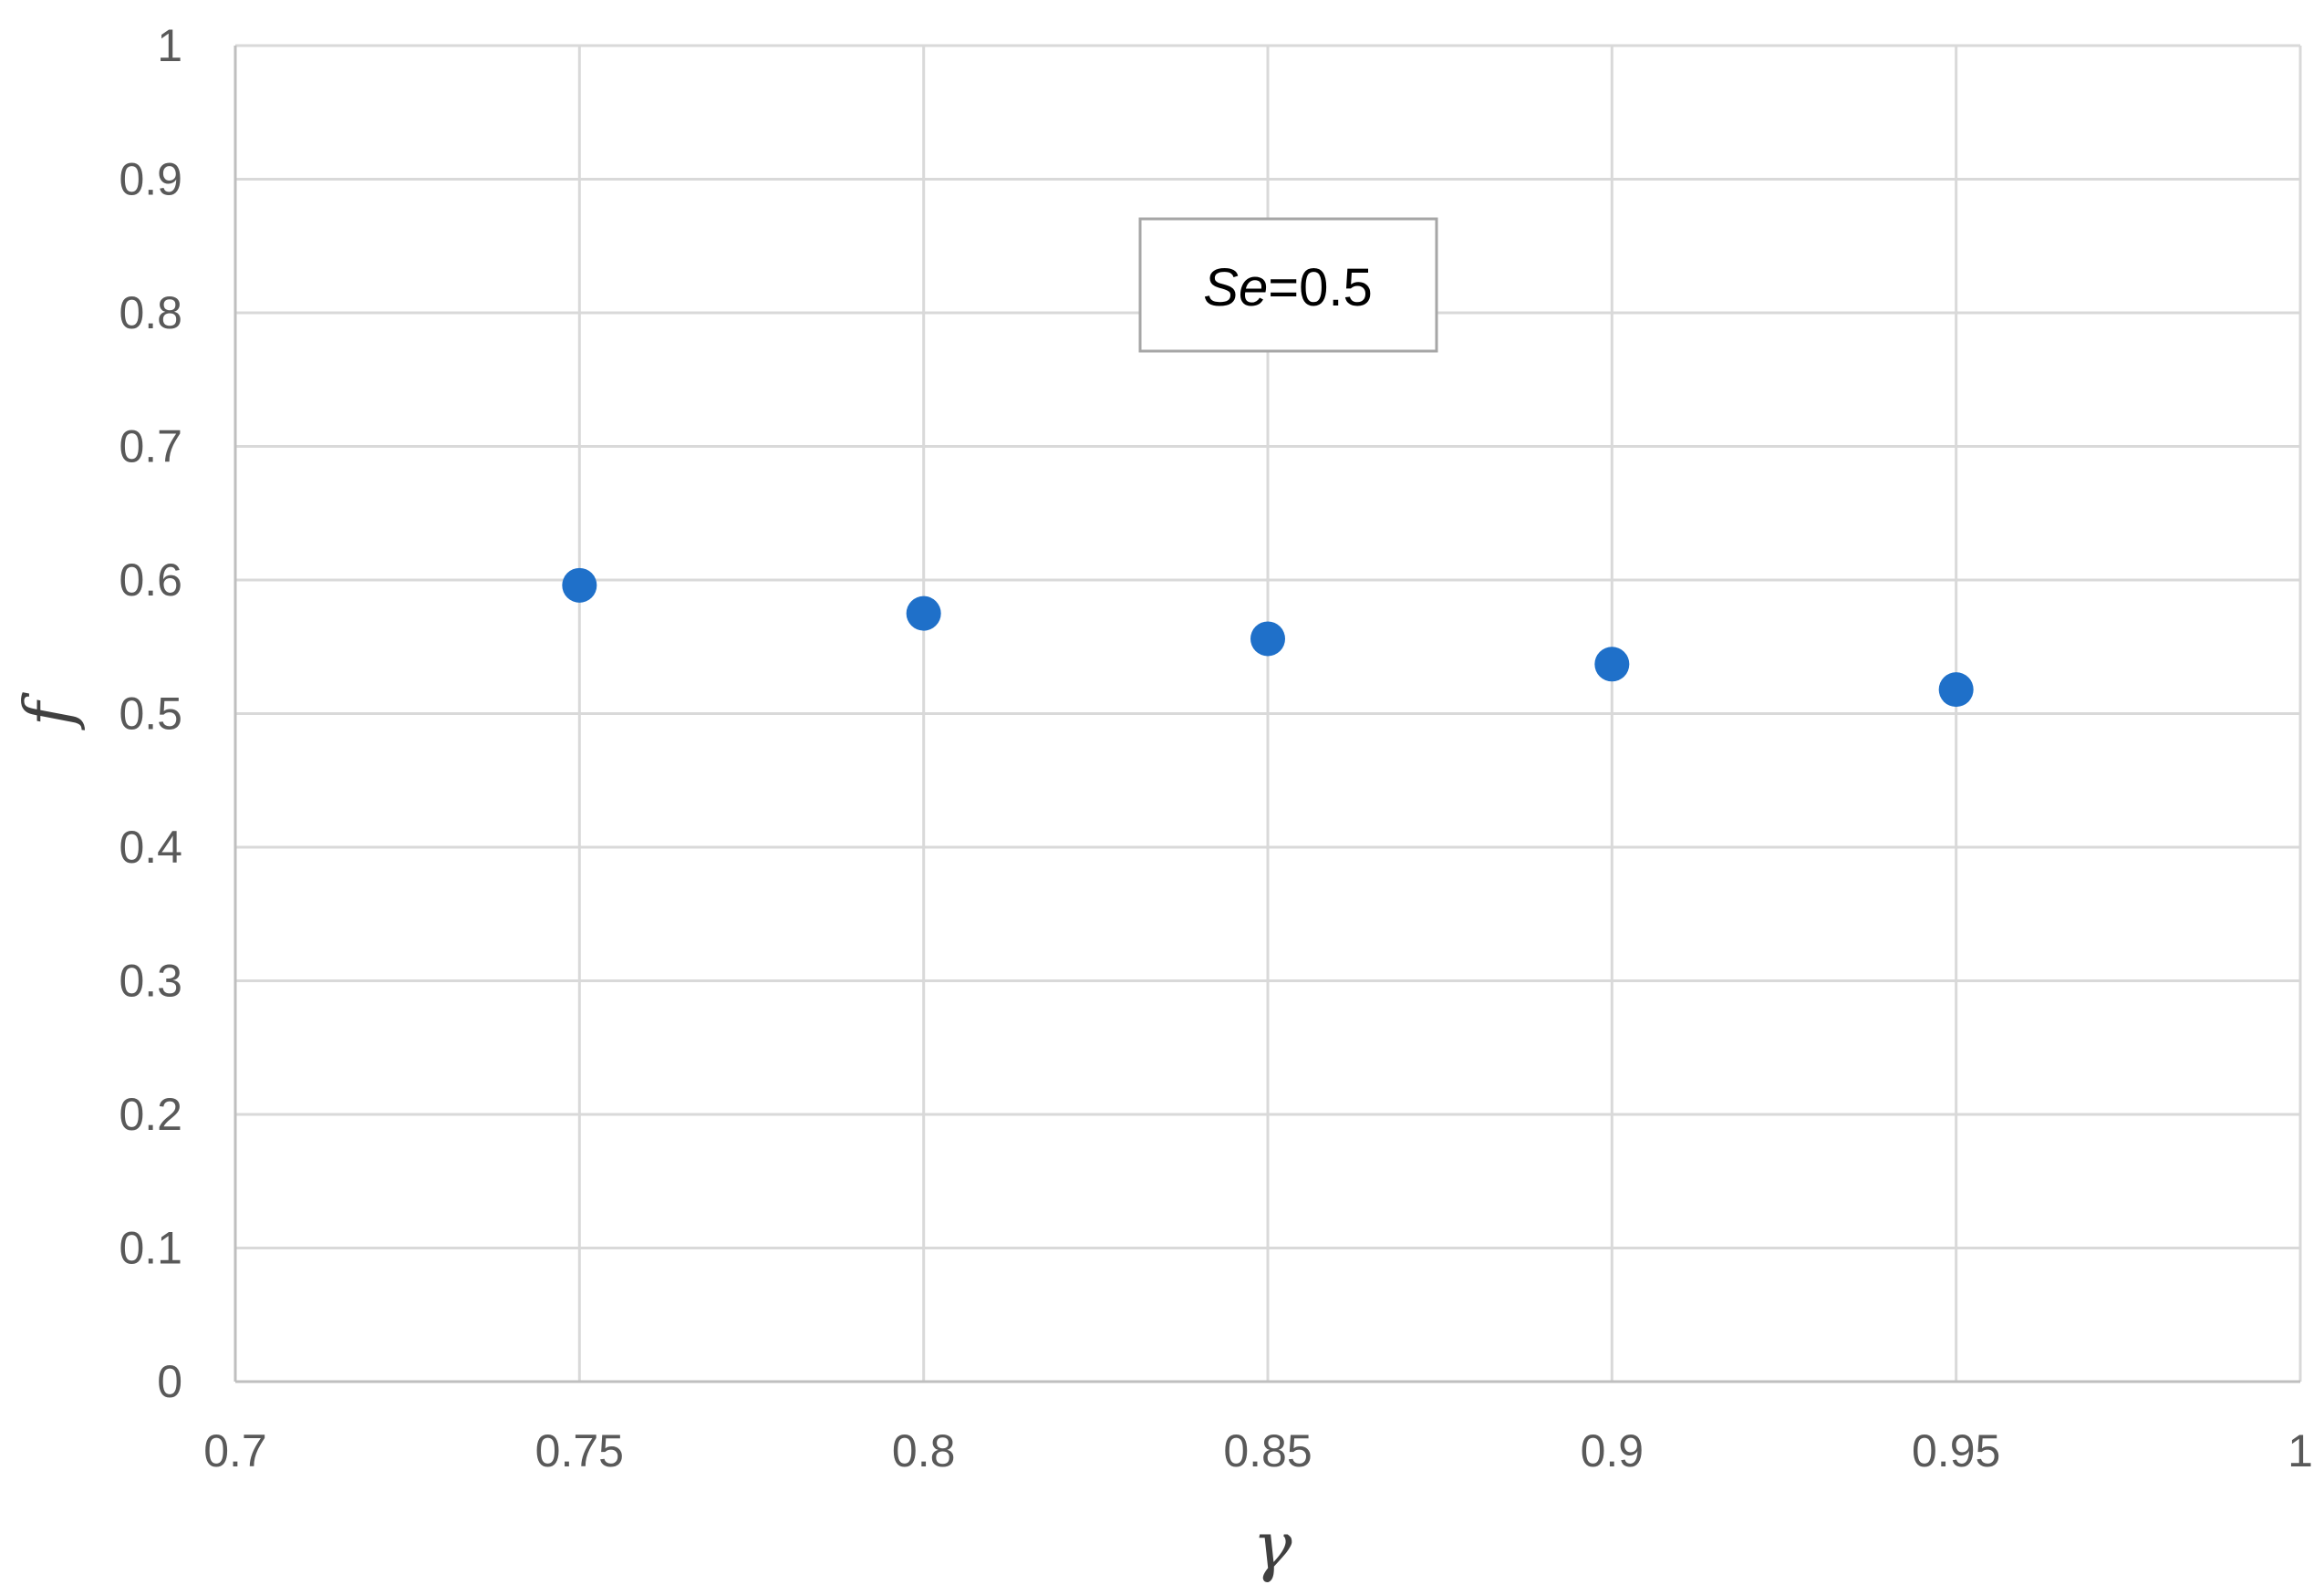 Image resolution: width=2324 pixels, height=1595 pixels. I want to click on data-points, so click(1268, 637).